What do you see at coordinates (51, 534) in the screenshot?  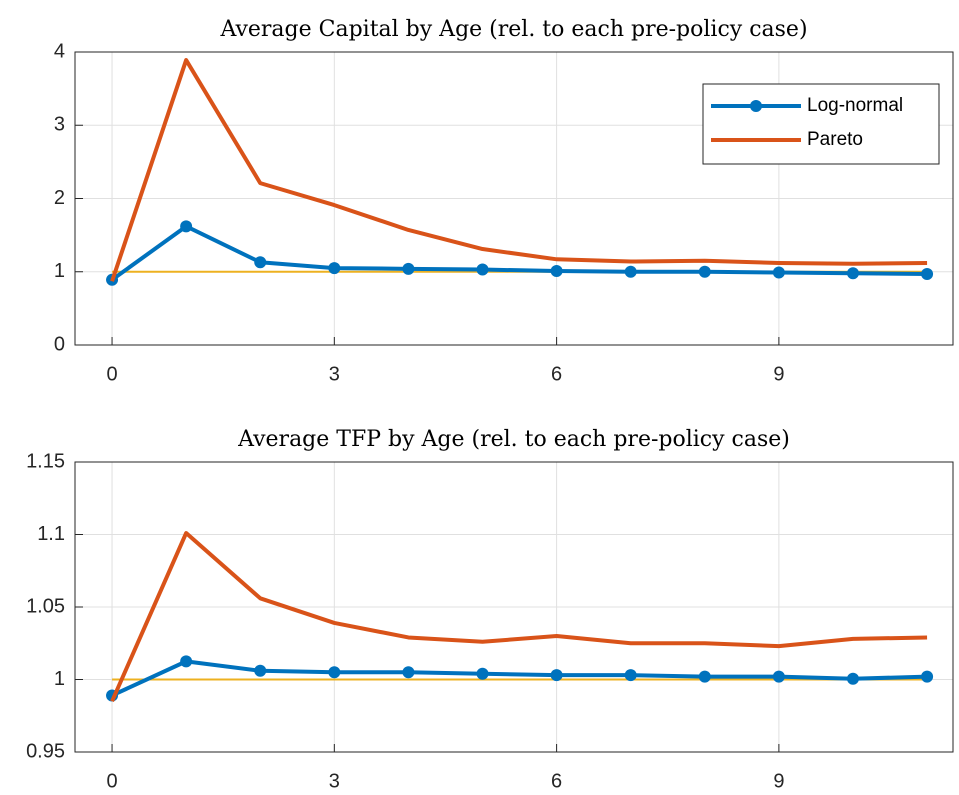 I see `y-tick-label: 1.1` at bounding box center [51, 534].